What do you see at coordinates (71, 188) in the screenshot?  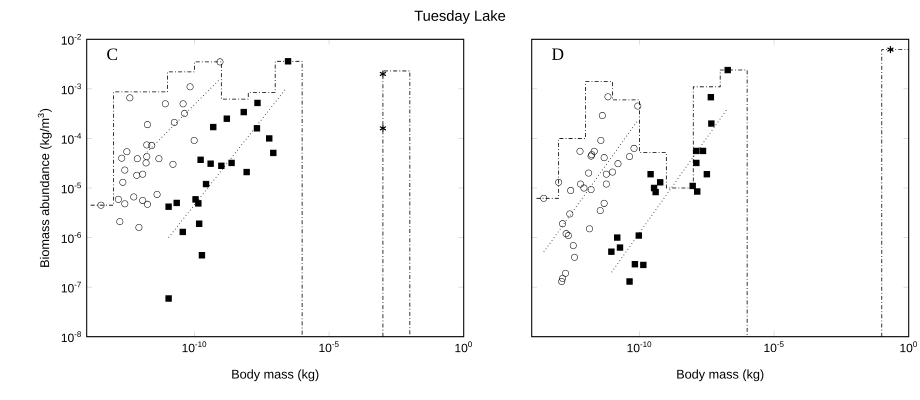 I see `y-tick-label: 10$^{-5}$` at bounding box center [71, 188].